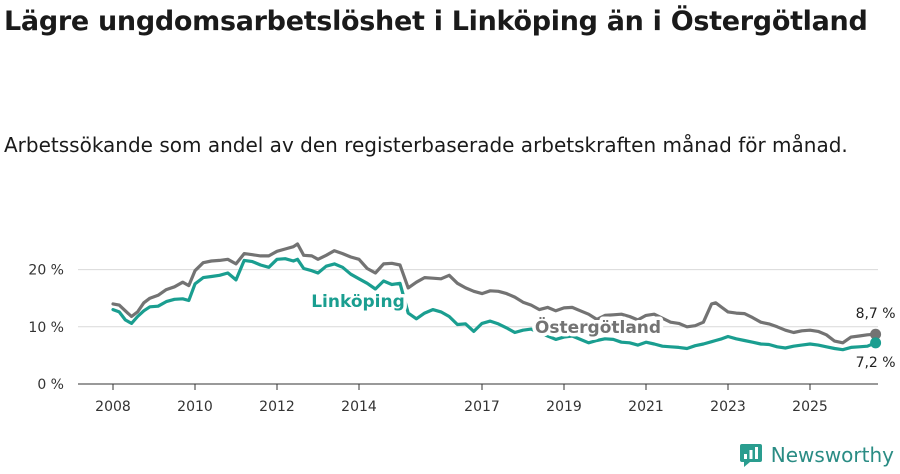  I want to click on y-tick-label: 20 %, so click(46, 271).